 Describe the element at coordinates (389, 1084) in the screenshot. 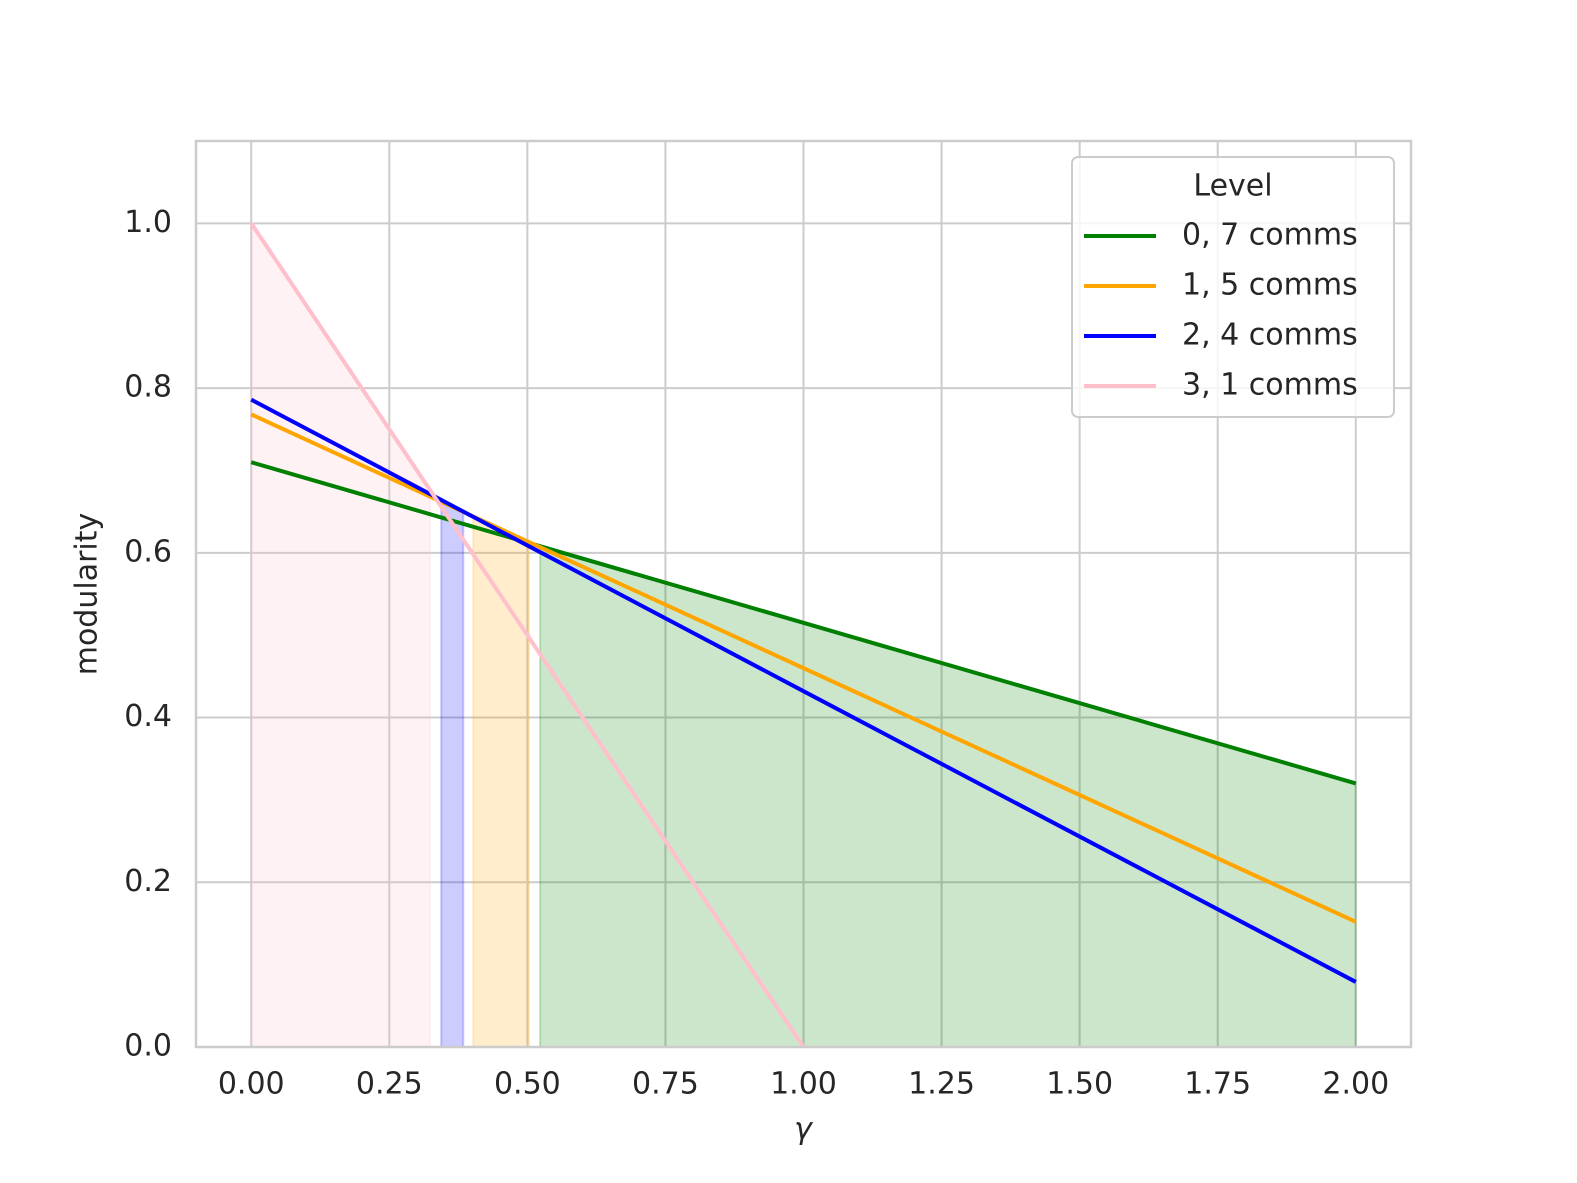

I see `x-tick-label: 0.25` at that location.